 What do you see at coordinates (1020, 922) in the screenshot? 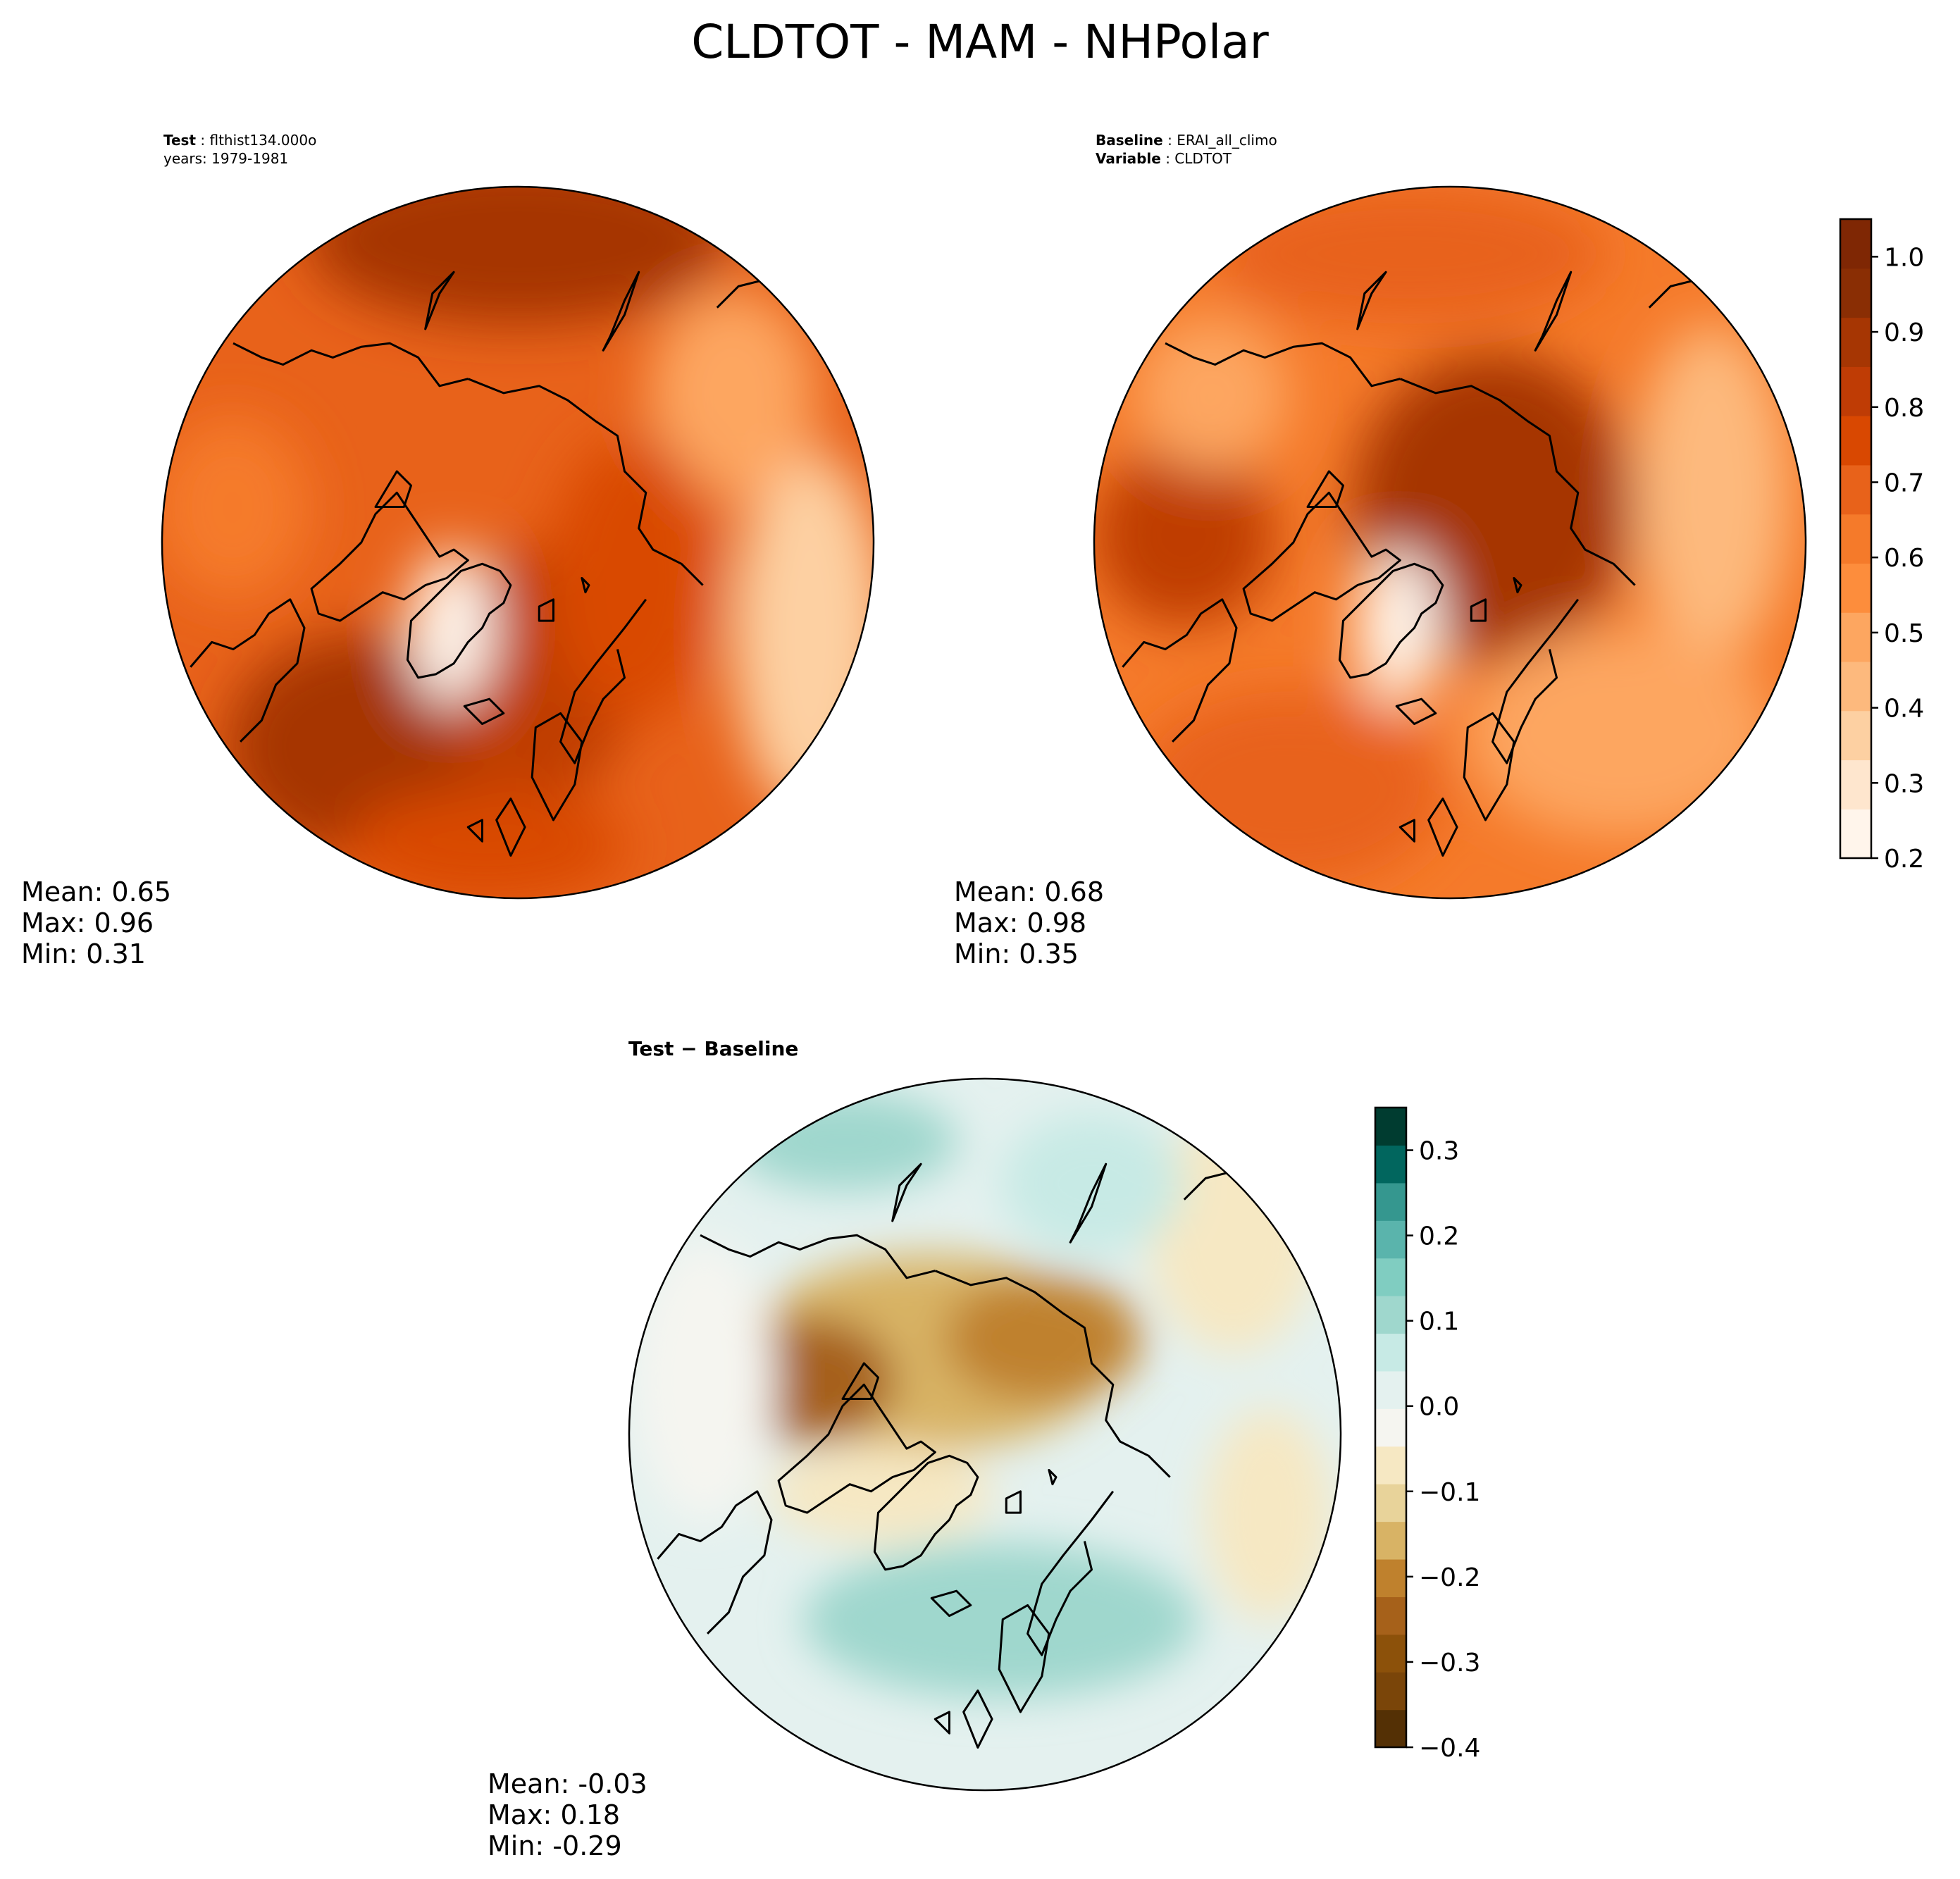
I see `baseline-stat-max: Max: 0.98` at bounding box center [1020, 922].